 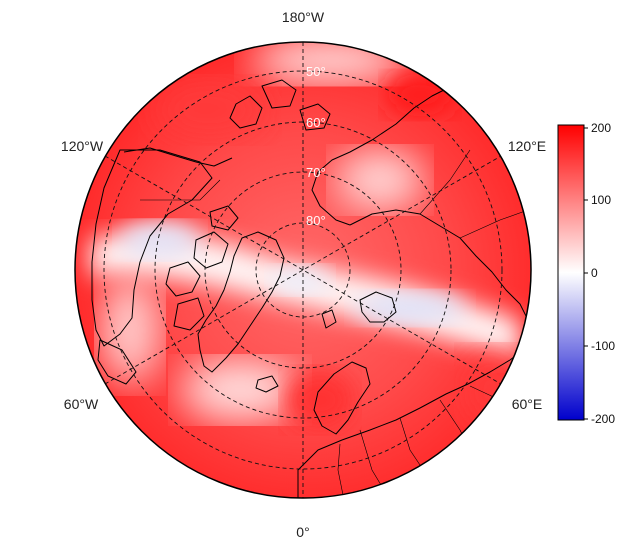 What do you see at coordinates (527, 404) in the screenshot?
I see `lon-label-60e: 60°E` at bounding box center [527, 404].